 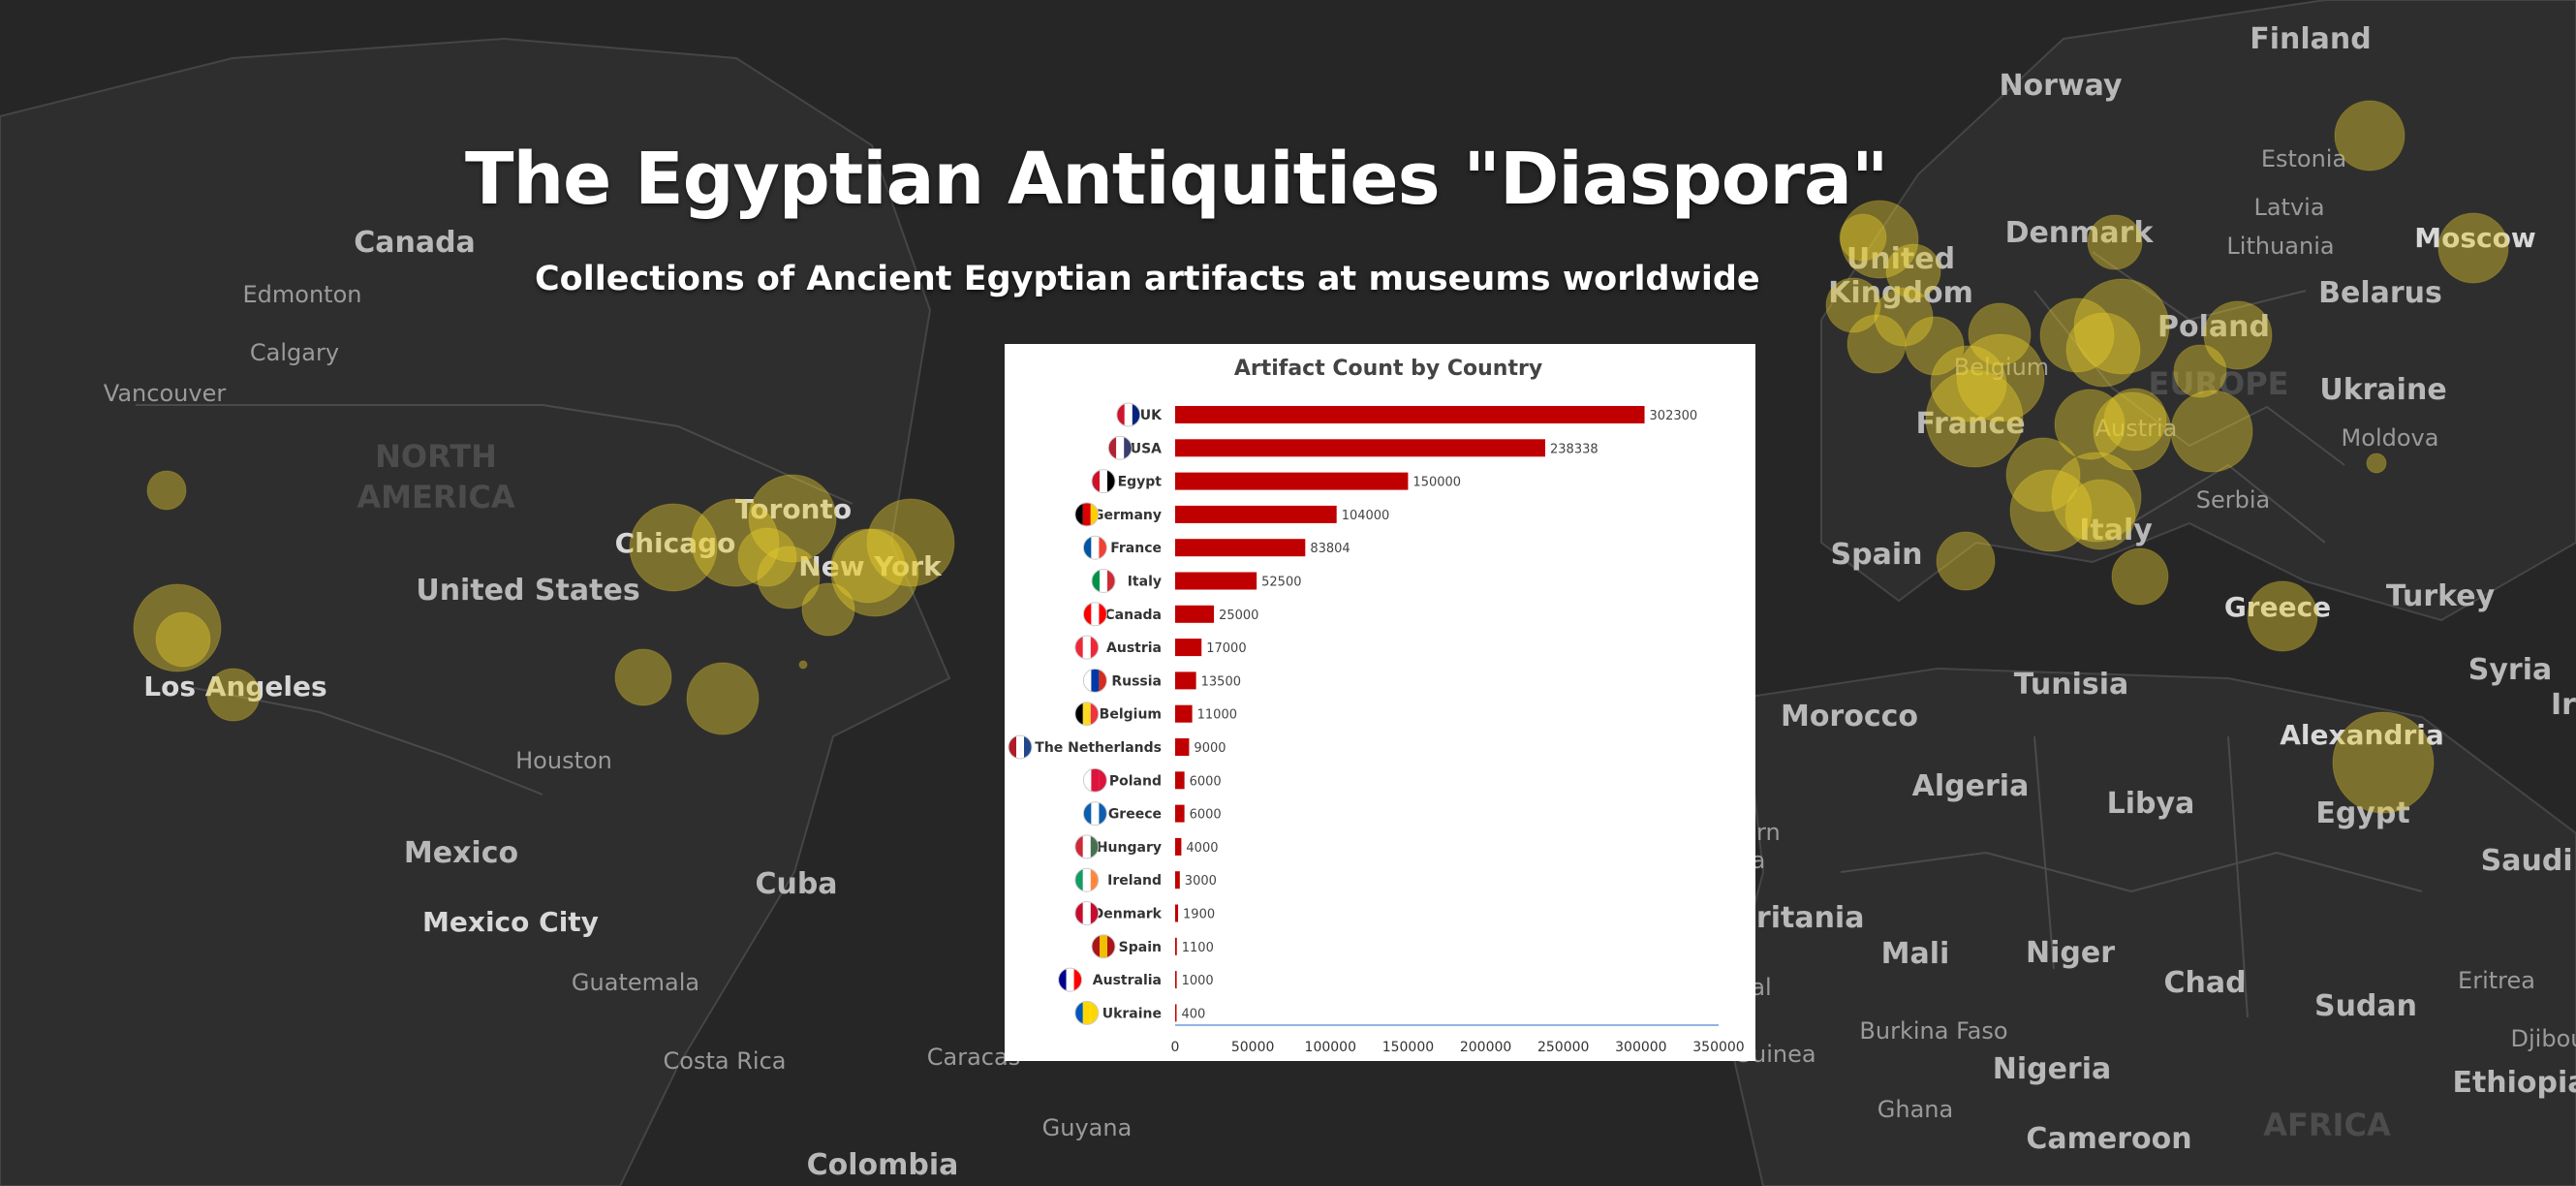 I want to click on map-label-edmonton: Edmonton, so click(x=302, y=294).